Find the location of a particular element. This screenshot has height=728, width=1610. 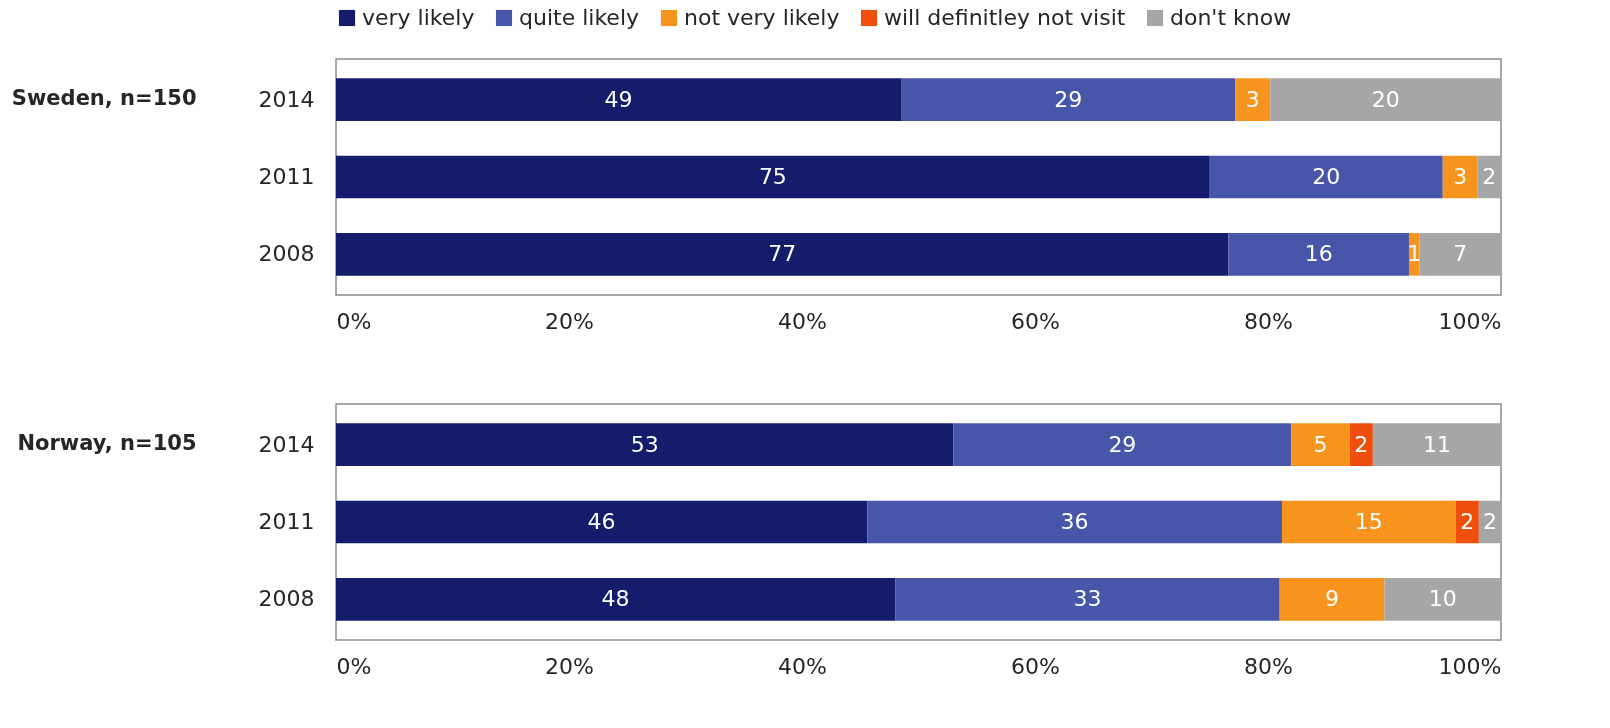

y-axis-title: Sweden, n=150 is located at coordinates (104, 97).